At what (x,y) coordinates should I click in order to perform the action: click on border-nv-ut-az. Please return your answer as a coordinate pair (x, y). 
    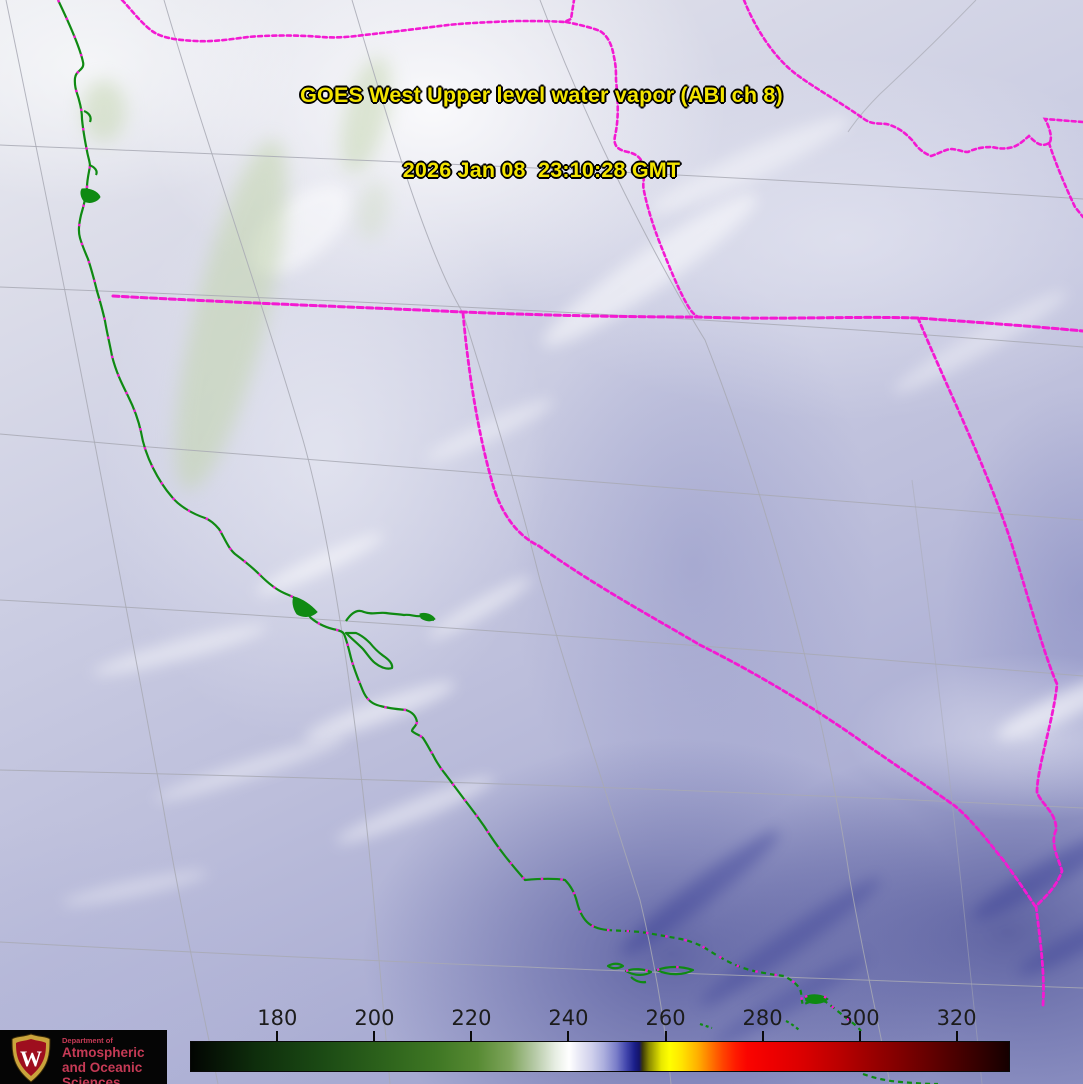
    Looking at the image, I should click on (990, 661).